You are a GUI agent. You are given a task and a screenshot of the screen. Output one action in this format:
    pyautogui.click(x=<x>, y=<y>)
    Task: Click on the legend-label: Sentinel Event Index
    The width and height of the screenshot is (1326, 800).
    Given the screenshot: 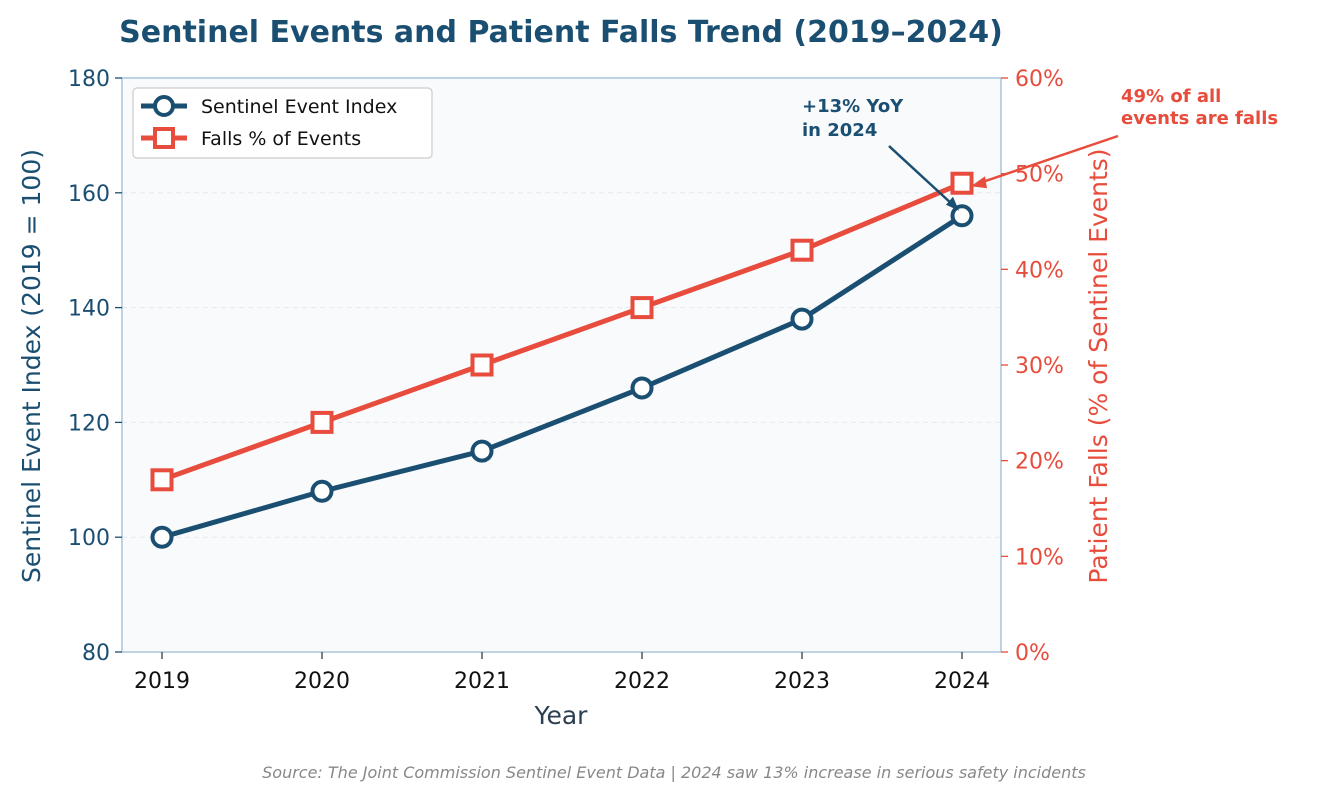 What is the action you would take?
    pyautogui.click(x=299, y=107)
    